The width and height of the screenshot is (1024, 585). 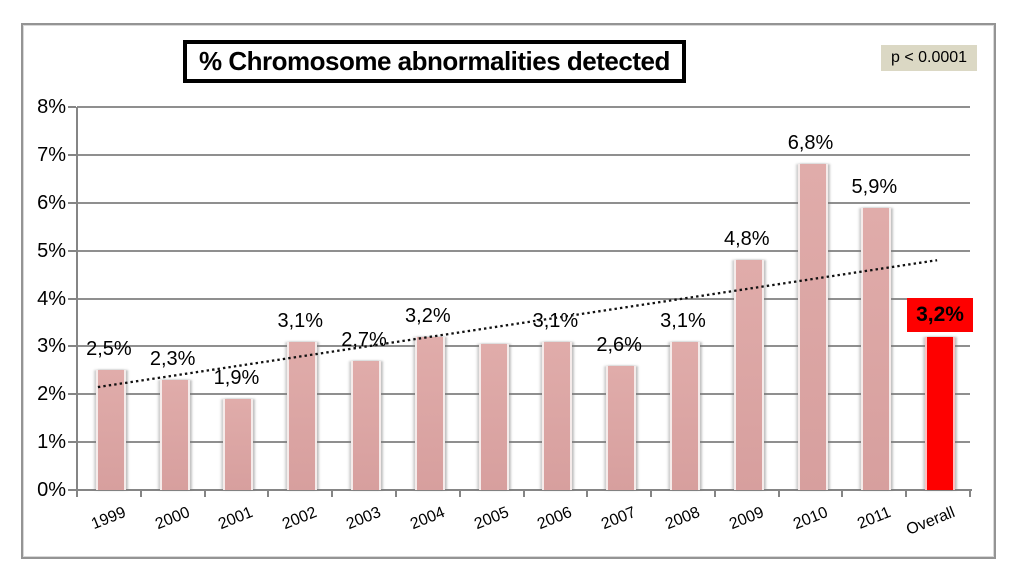 What do you see at coordinates (810, 143) in the screenshot?
I see `bar-value-label: 6,8%` at bounding box center [810, 143].